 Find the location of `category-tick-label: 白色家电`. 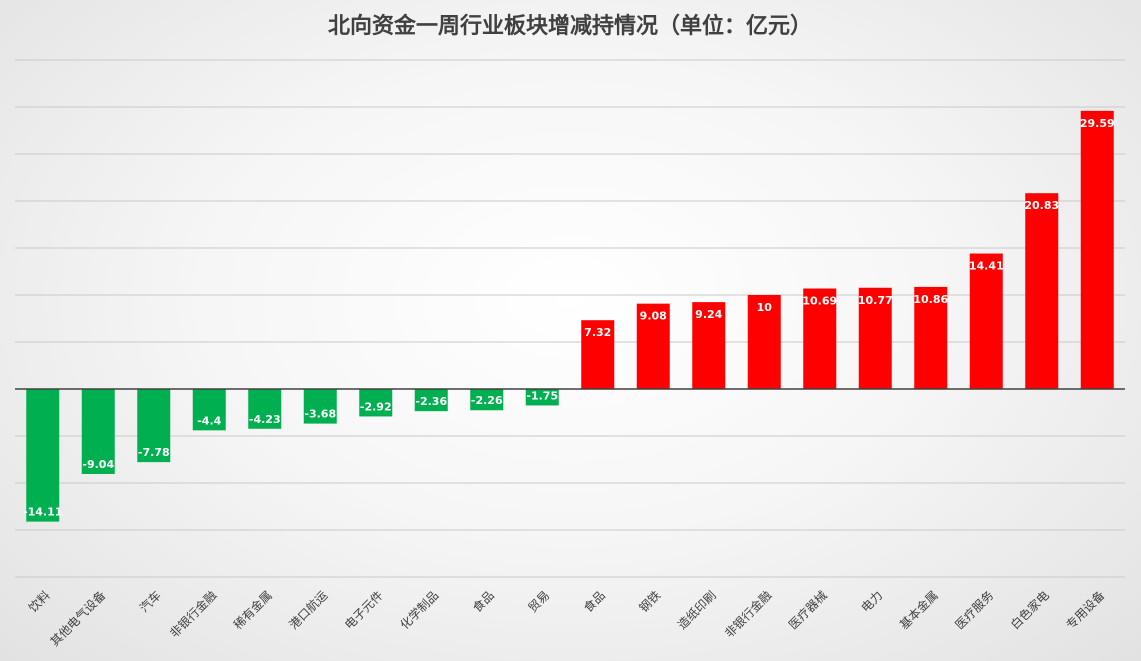

category-tick-label: 白色家电 is located at coordinates (1029, 610).